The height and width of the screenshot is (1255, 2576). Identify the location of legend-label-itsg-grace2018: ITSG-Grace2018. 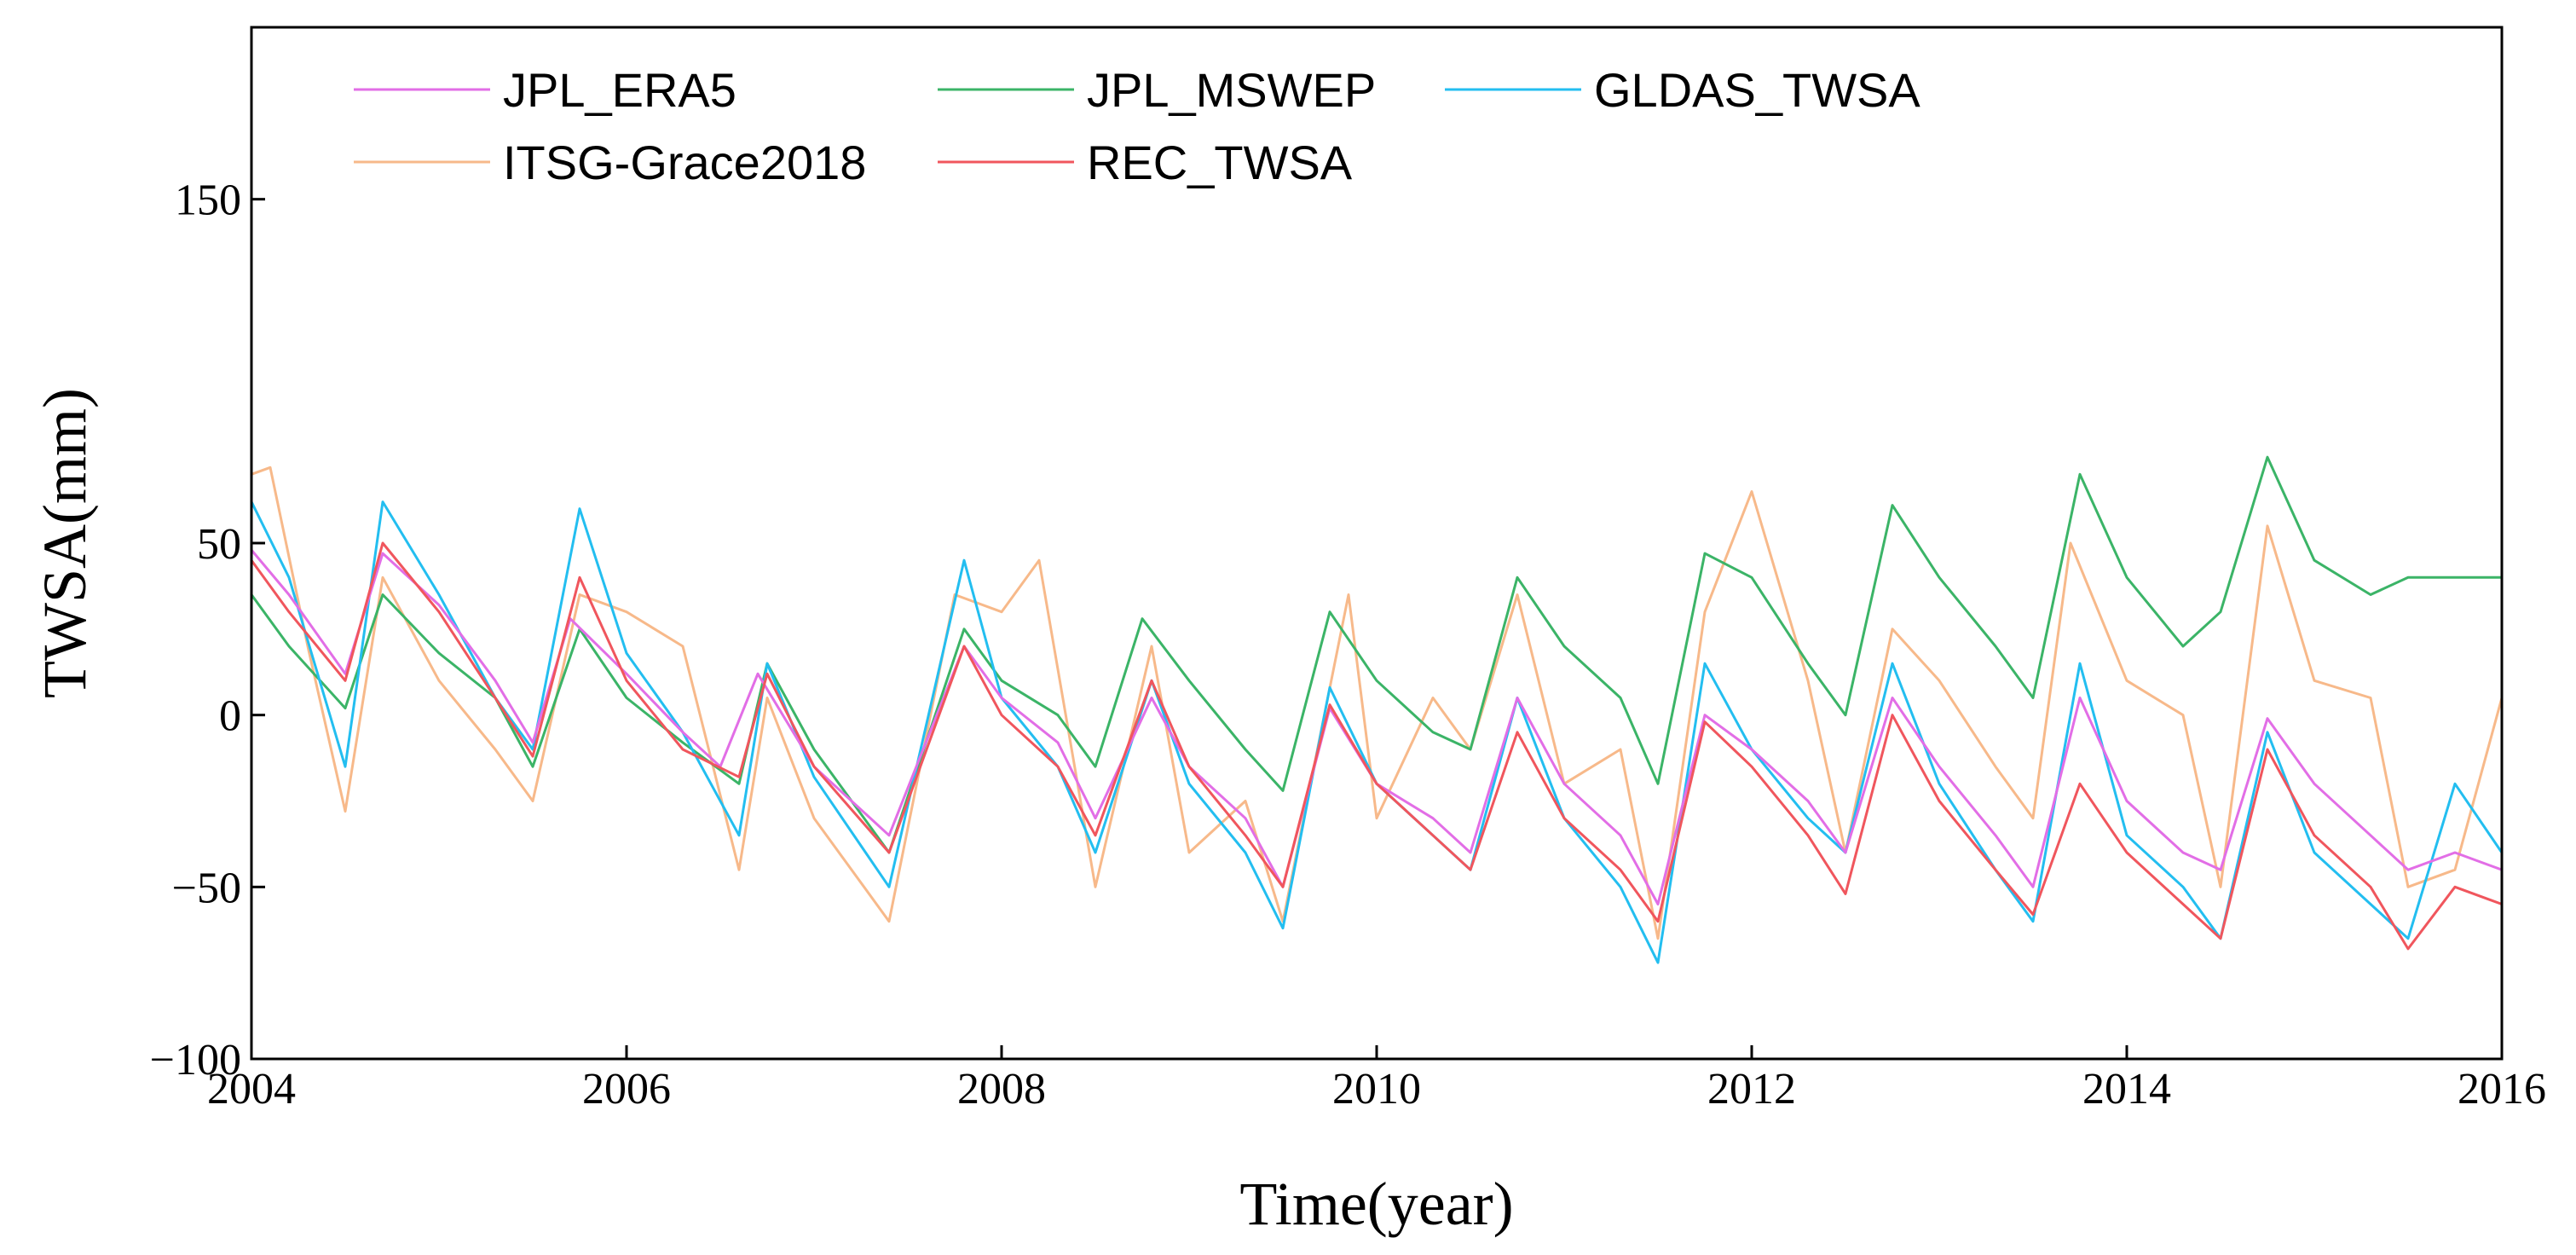
(684, 162).